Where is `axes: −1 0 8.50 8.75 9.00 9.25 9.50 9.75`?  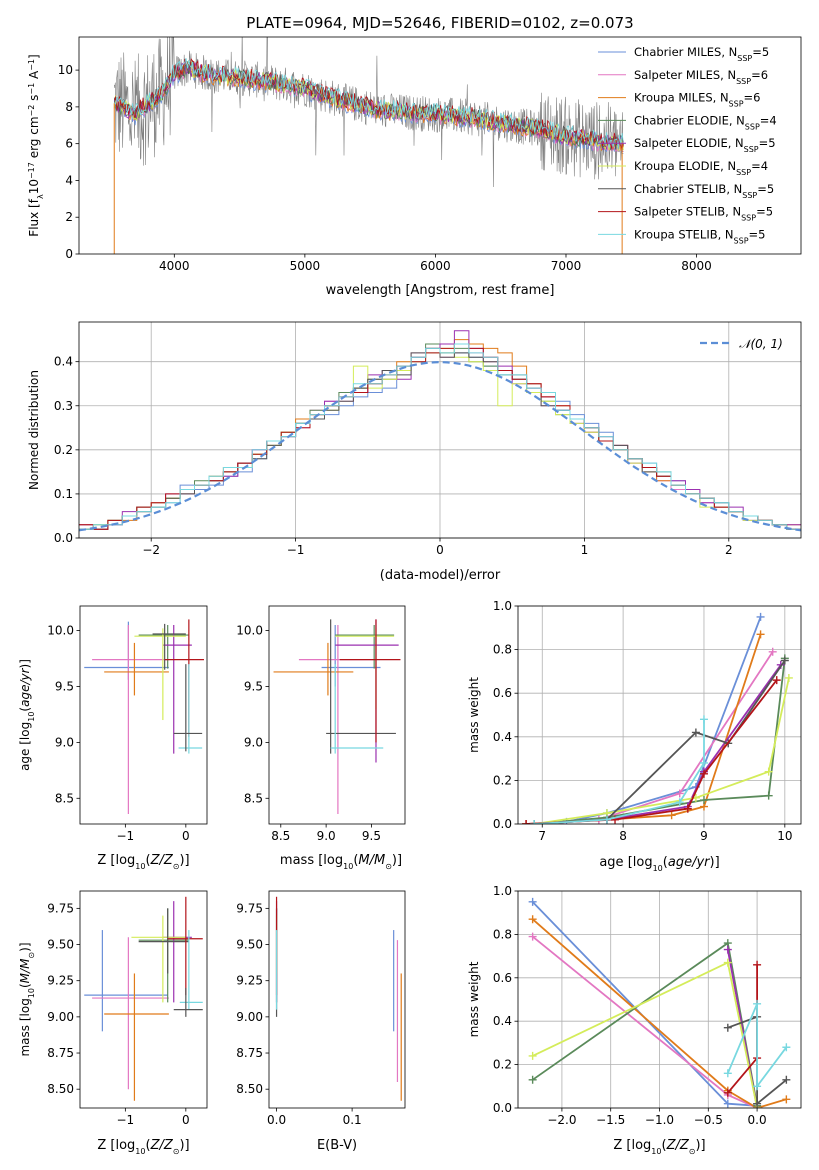 axes: −1 0 8.50 8.75 9.00 9.25 9.50 9.75 is located at coordinates (118, 1014).